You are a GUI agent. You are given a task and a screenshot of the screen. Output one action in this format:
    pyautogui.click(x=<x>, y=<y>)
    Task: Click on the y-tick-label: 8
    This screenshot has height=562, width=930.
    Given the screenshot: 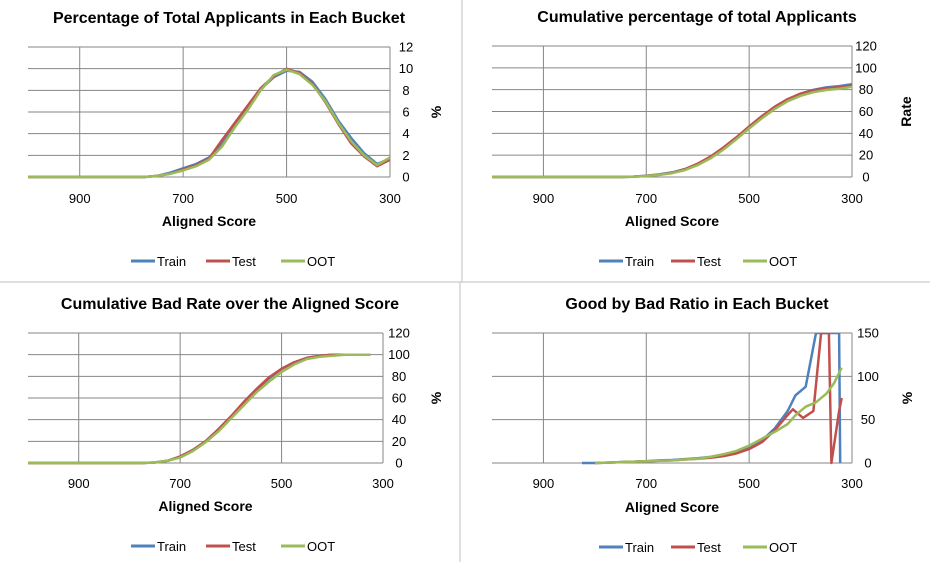 What is the action you would take?
    pyautogui.click(x=405, y=90)
    